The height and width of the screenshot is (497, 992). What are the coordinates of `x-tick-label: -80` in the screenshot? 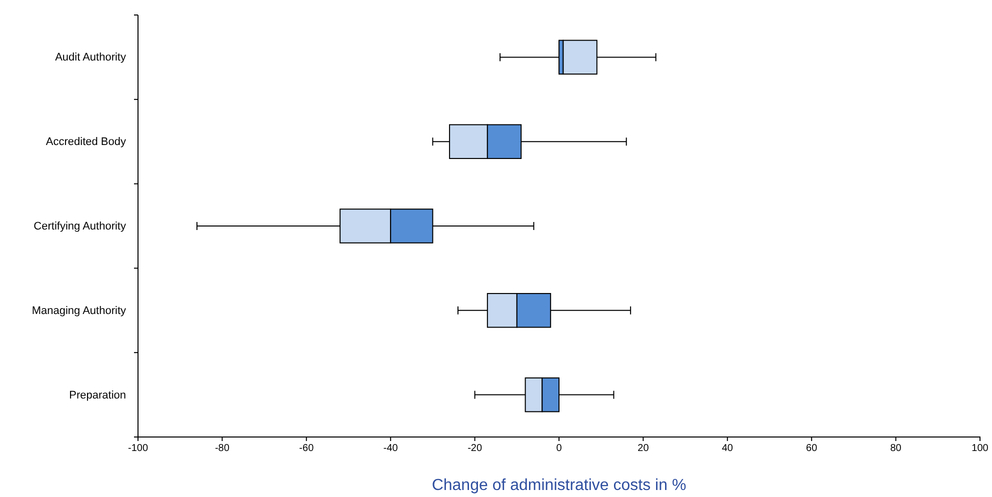 It's located at (222, 448).